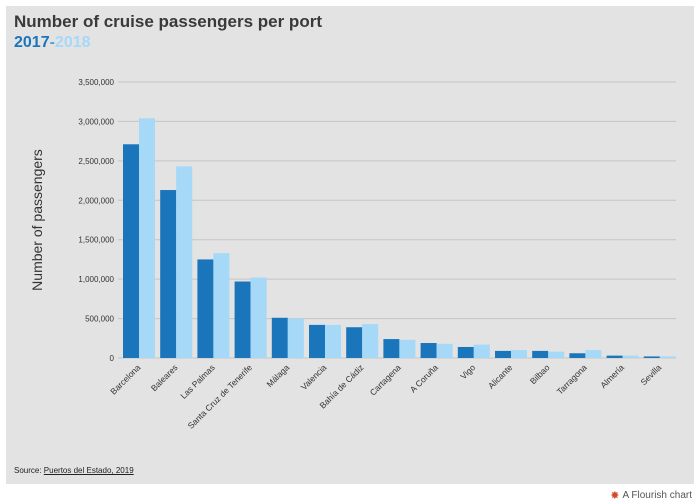 Image resolution: width=700 pixels, height=504 pixels. I want to click on y-tick-label: 3,500,000, so click(96, 82).